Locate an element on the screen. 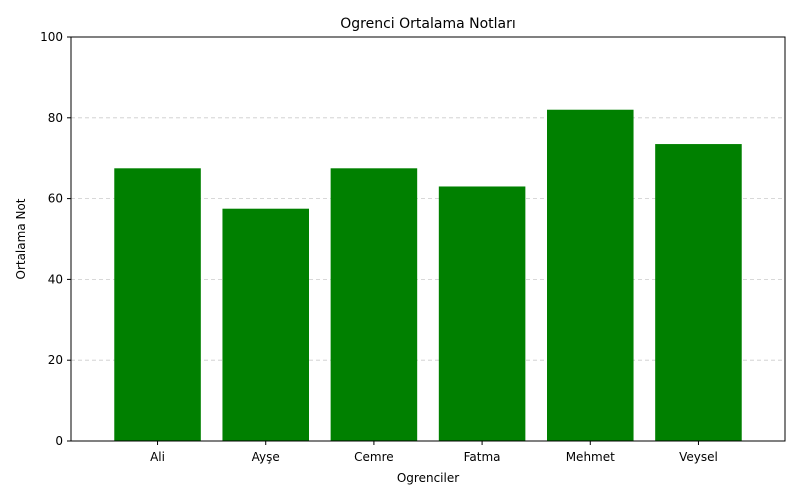 The image size is (800, 500). y-tick-label: 80 is located at coordinates (55, 118).